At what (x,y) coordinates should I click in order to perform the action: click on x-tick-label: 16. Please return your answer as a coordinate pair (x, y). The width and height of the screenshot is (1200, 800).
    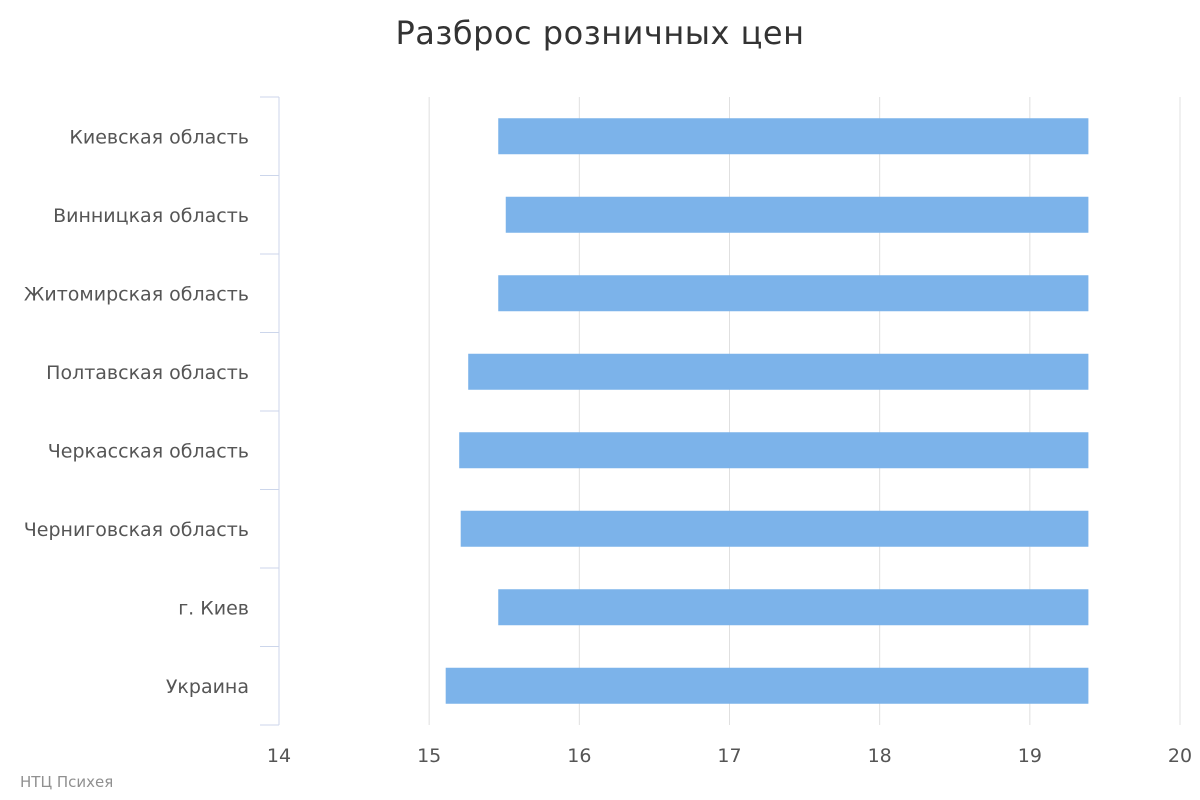
    Looking at the image, I should click on (579, 756).